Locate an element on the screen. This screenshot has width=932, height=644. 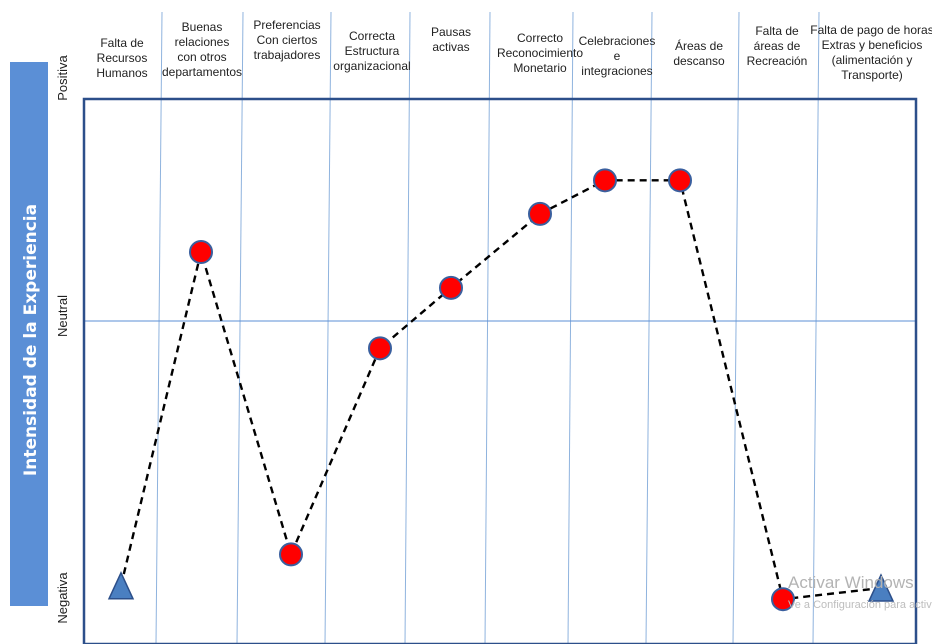
category-label: Celebraciones e integraciones is located at coordinates (617, 56).